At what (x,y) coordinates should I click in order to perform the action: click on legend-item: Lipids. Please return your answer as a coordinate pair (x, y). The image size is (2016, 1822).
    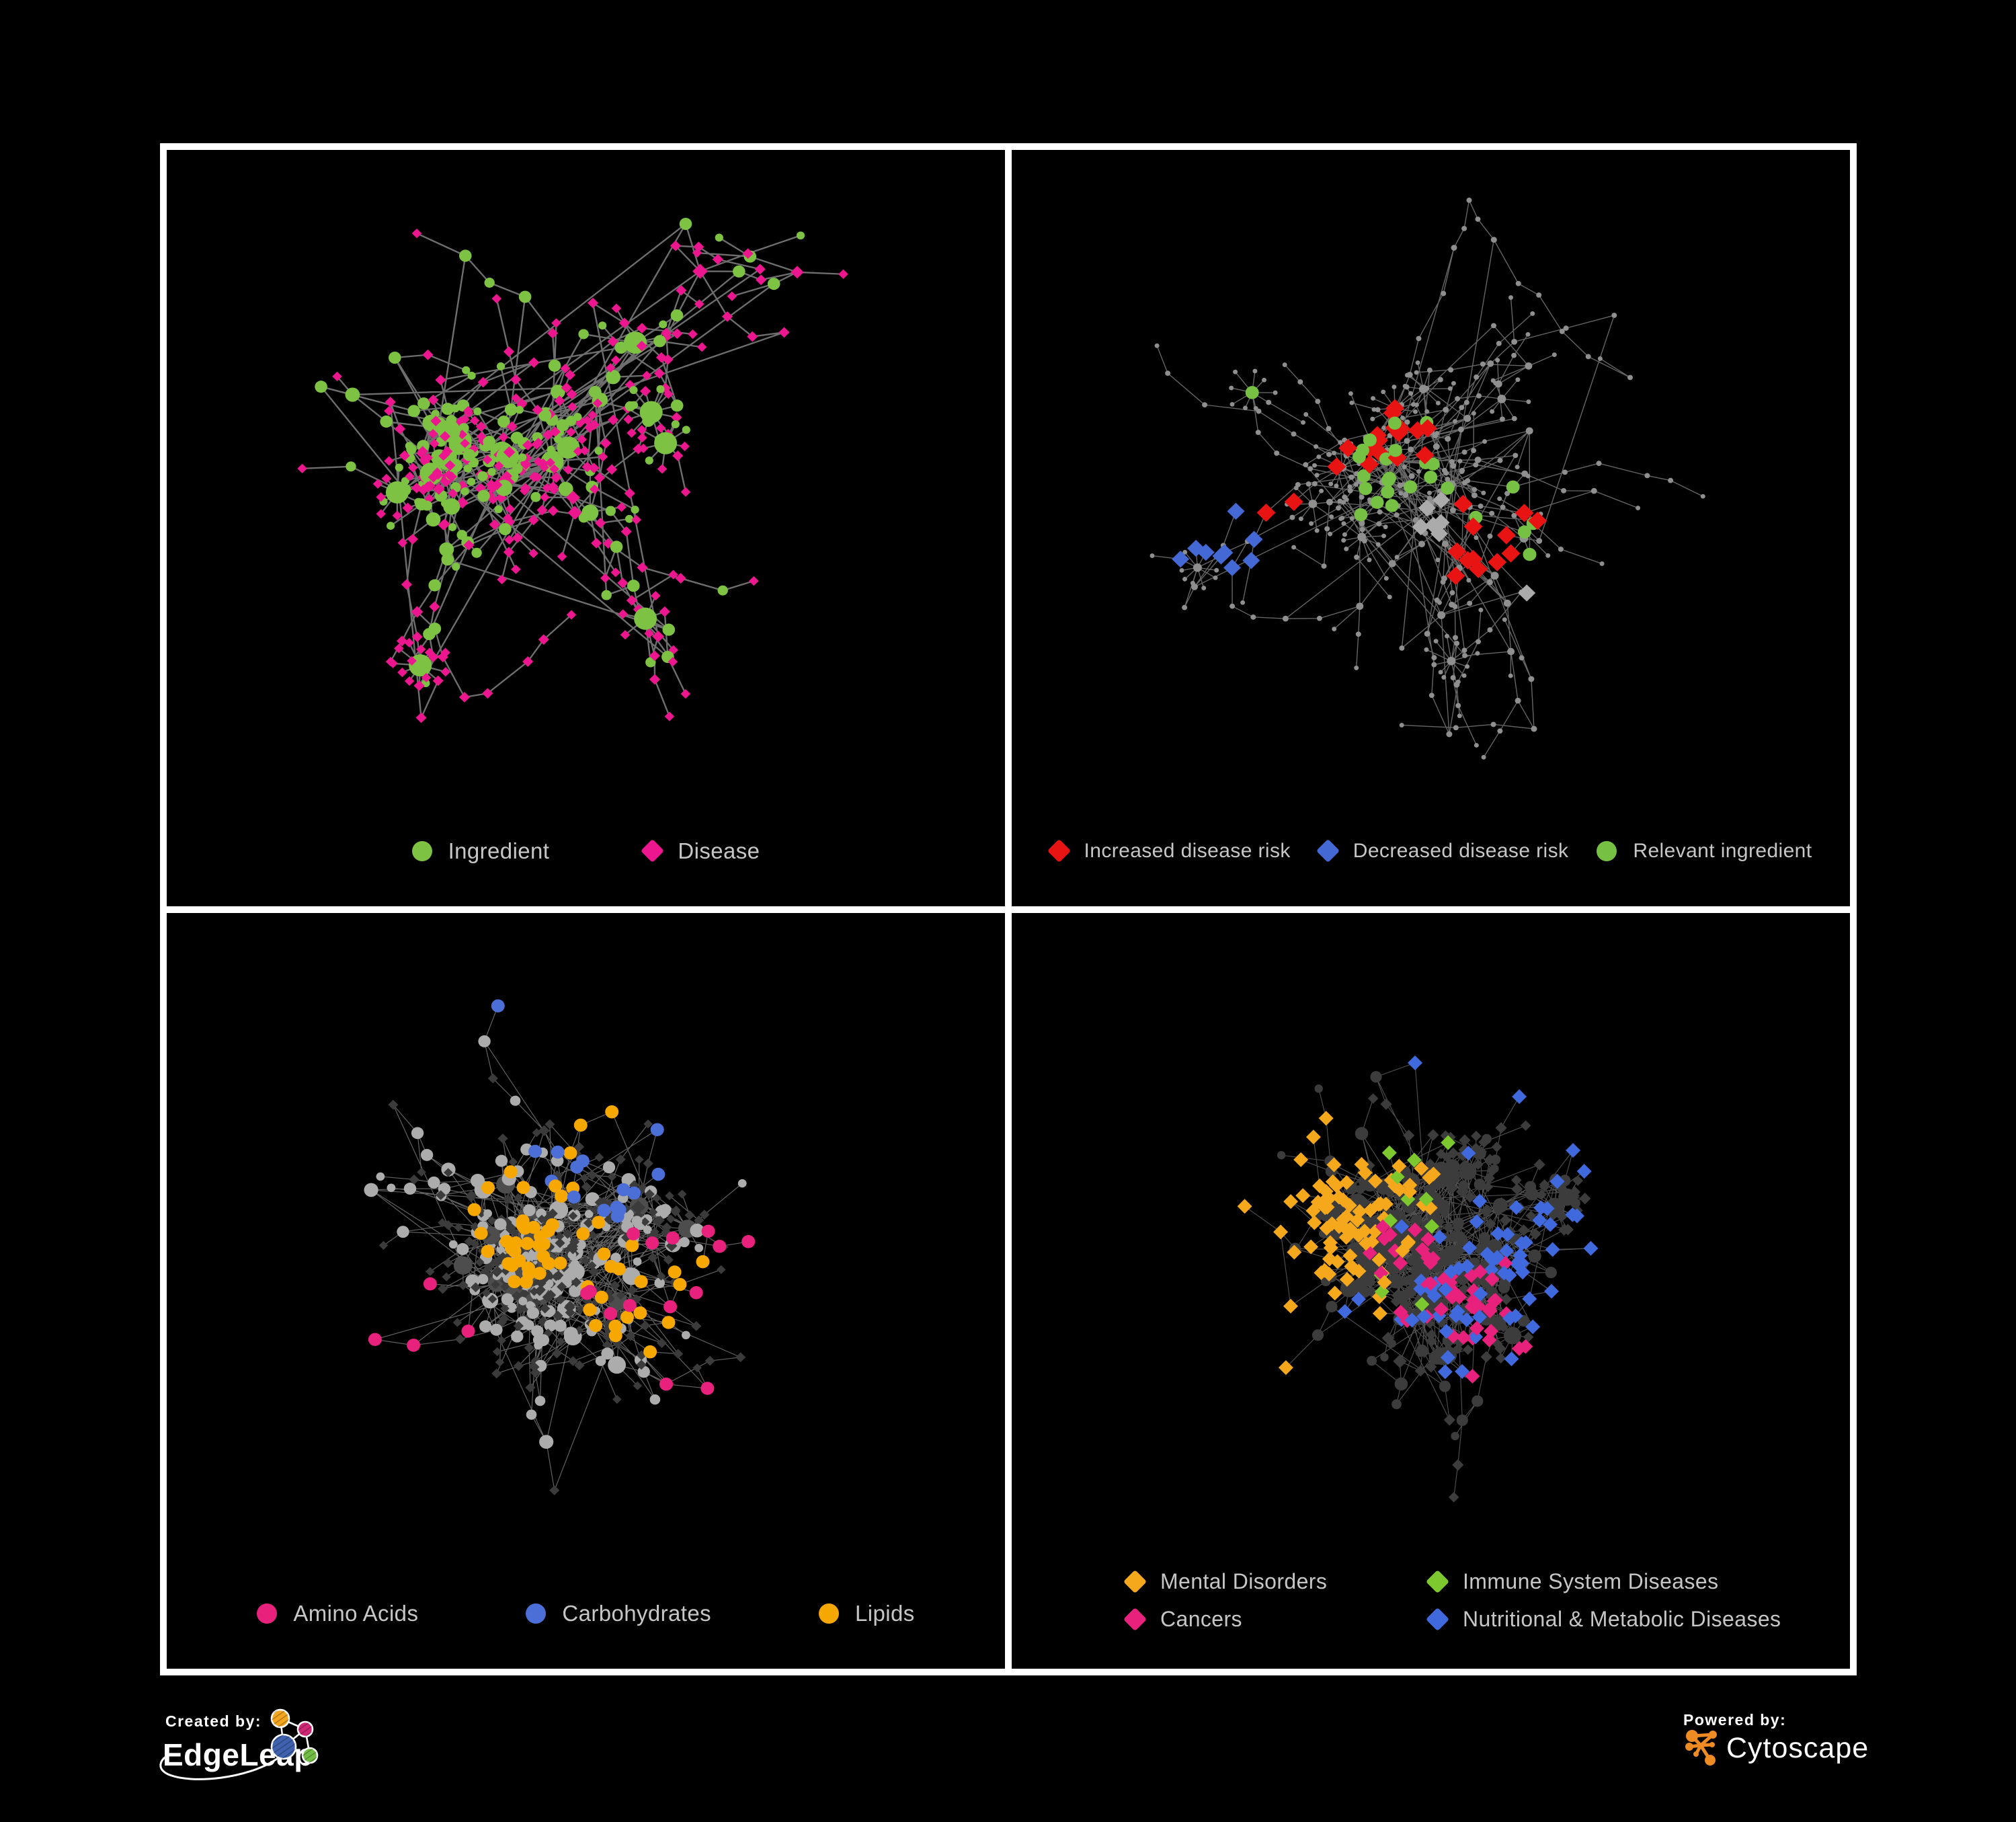
    Looking at the image, I should click on (867, 1613).